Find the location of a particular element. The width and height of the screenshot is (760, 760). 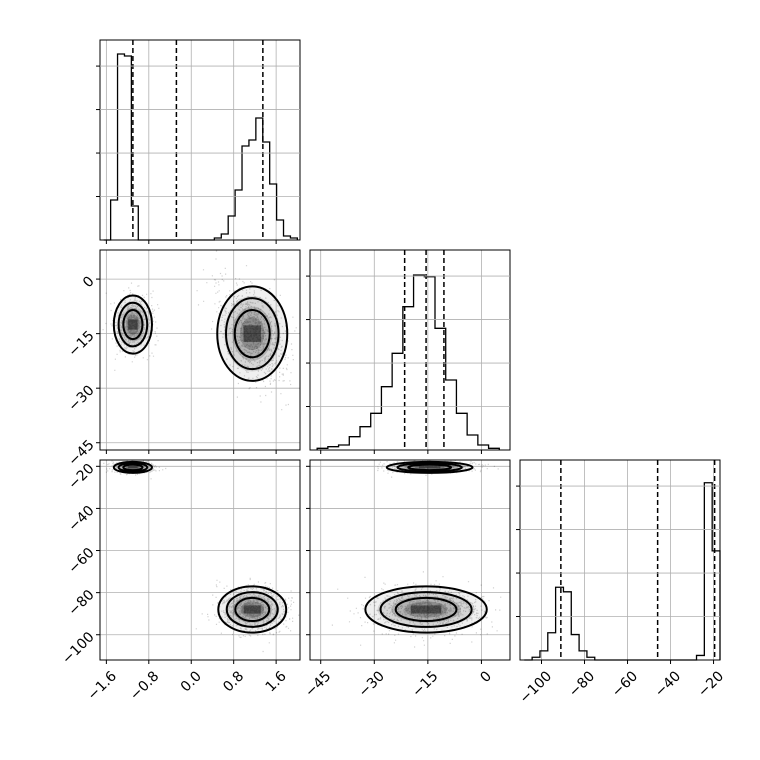

scatter-p0-p2-xtick-label-4: 1.6 is located at coordinates (276, 681).